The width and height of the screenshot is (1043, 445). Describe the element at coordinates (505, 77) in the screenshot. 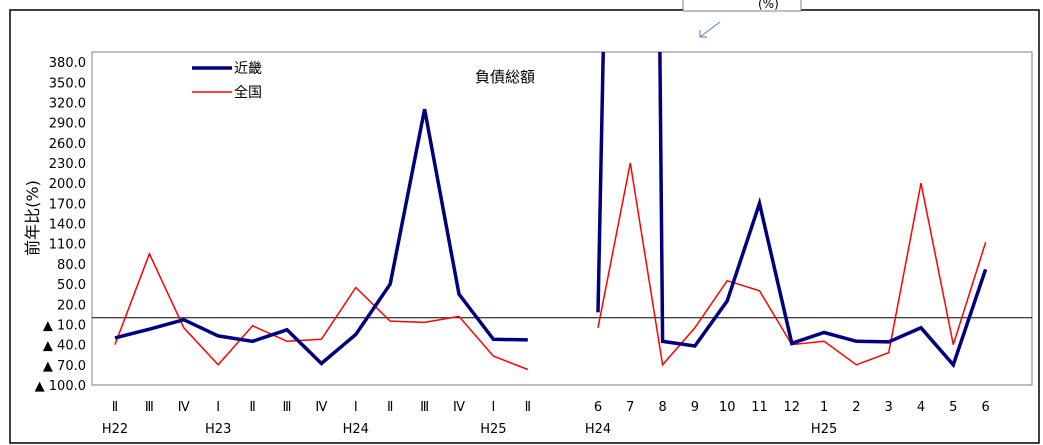

I see `chart-title: 負債総額` at that location.